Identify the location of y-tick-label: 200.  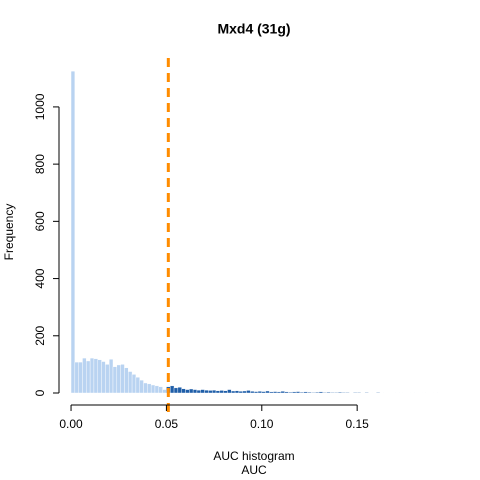
(40, 335).